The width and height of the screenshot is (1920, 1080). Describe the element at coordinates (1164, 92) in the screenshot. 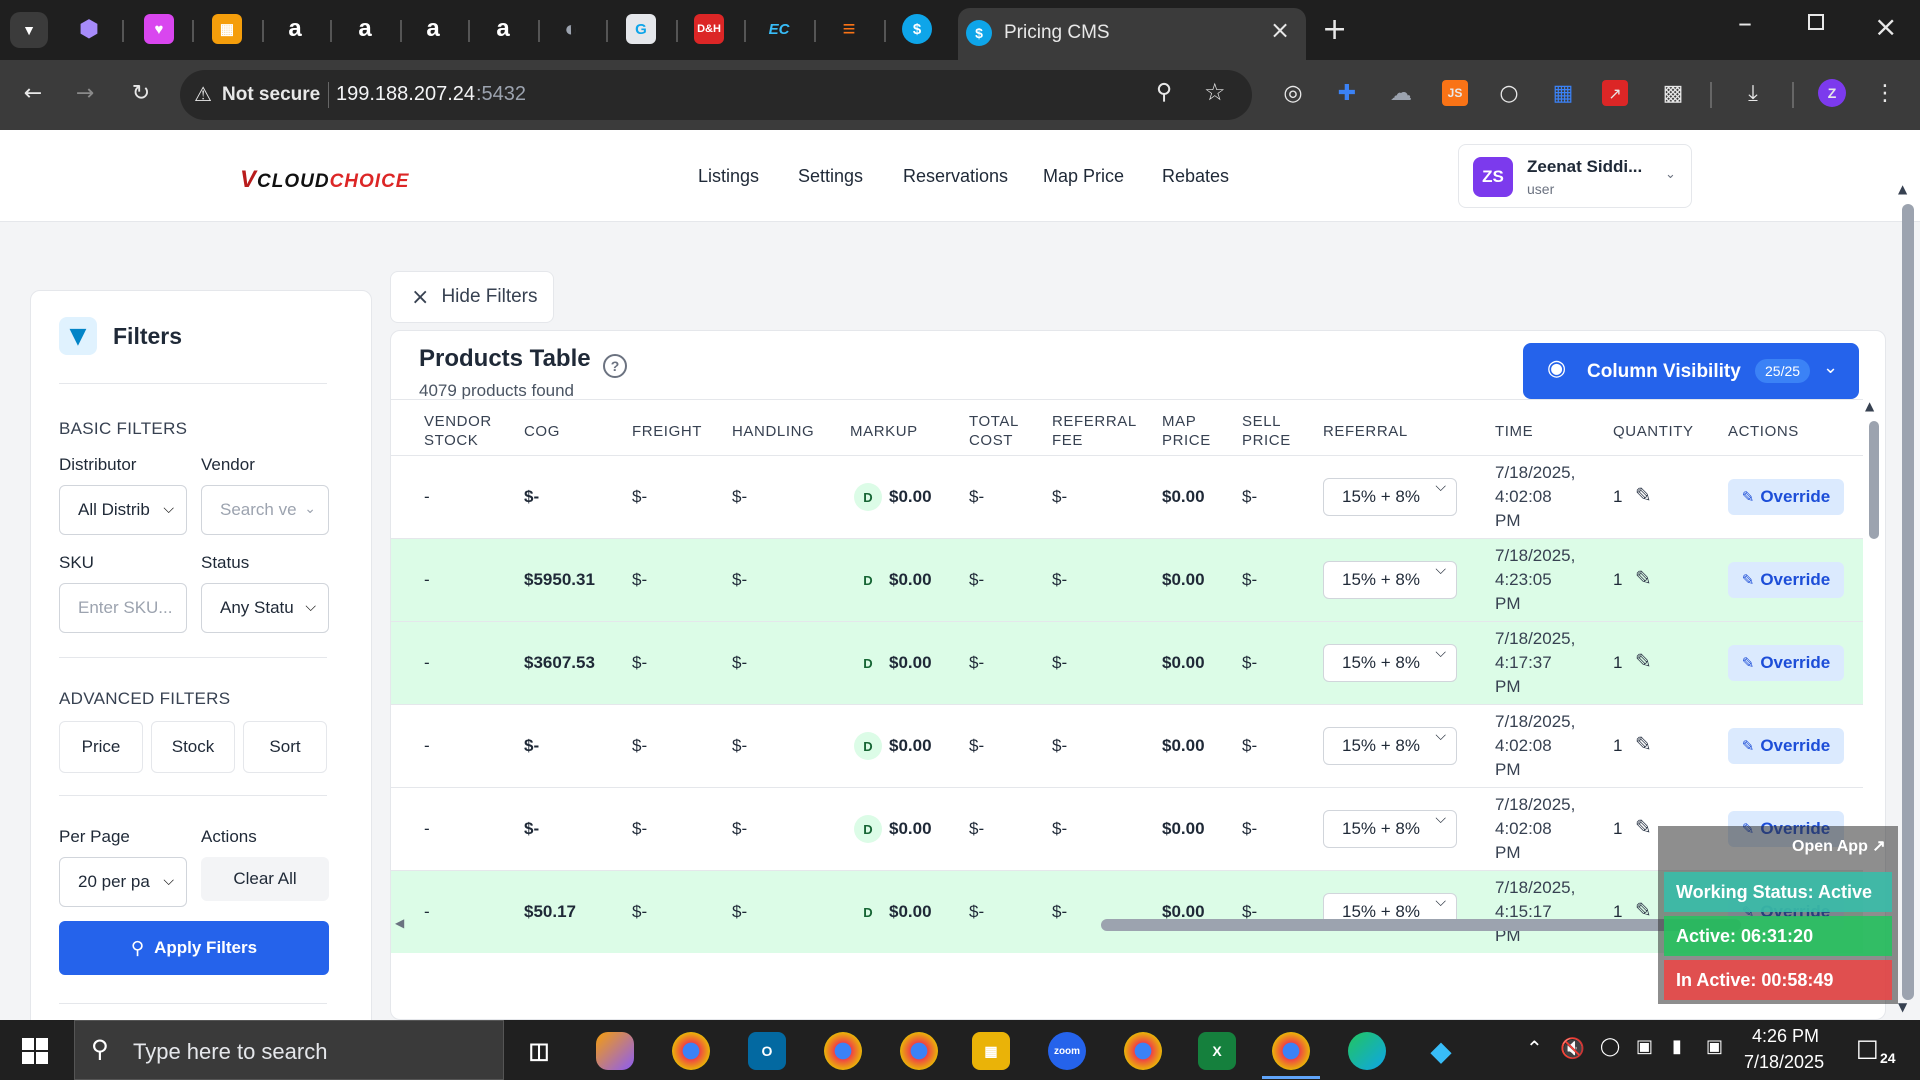

I see `zoom-icon: ⚲` at that location.